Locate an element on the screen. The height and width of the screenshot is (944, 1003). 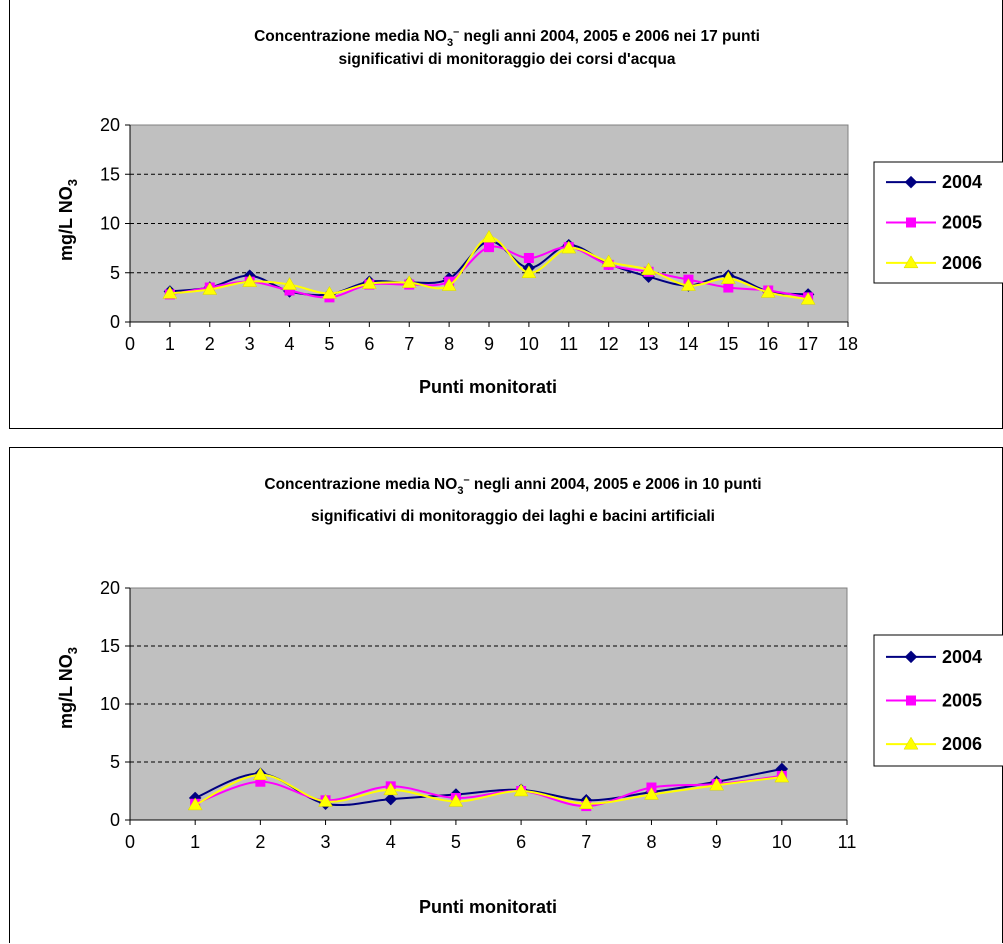
chart-1-x-tick-label: 16 is located at coordinates (768, 344).